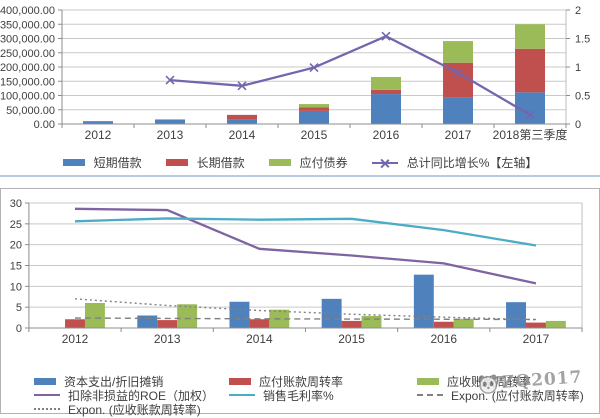 The image size is (600, 418). I want to click on legend-item-long-term-loans: 长期借款, so click(205, 162).